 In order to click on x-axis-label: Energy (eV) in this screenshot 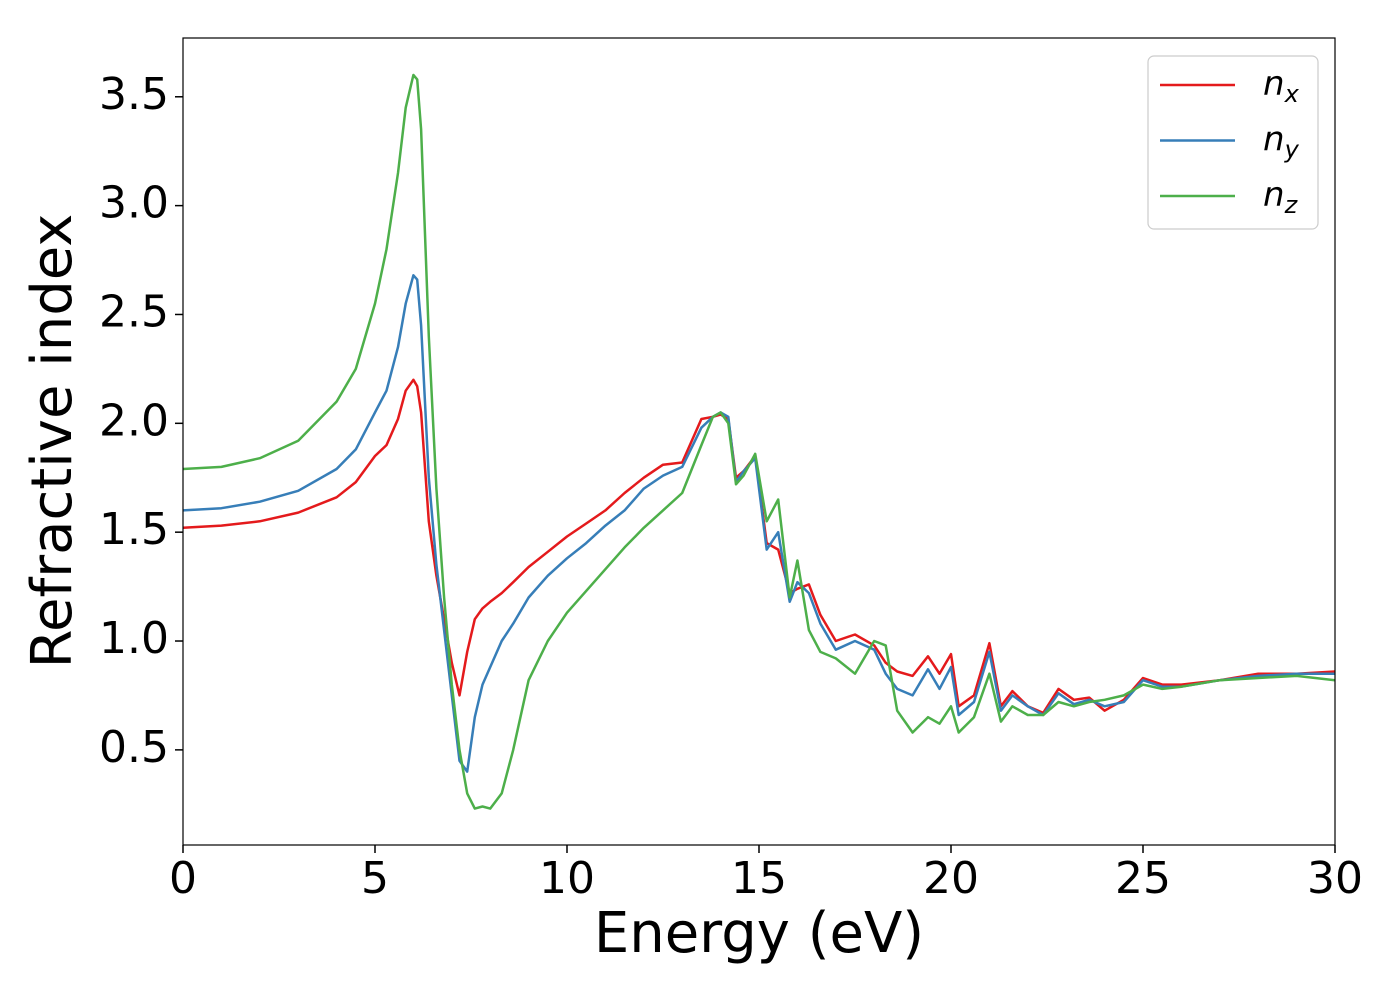, I will do `click(759, 933)`.